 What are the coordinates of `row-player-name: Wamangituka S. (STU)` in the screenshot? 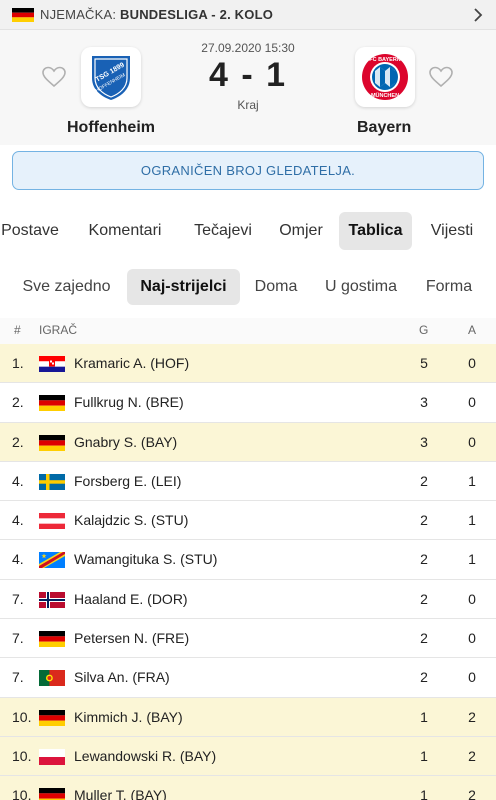 It's located at (146, 559).